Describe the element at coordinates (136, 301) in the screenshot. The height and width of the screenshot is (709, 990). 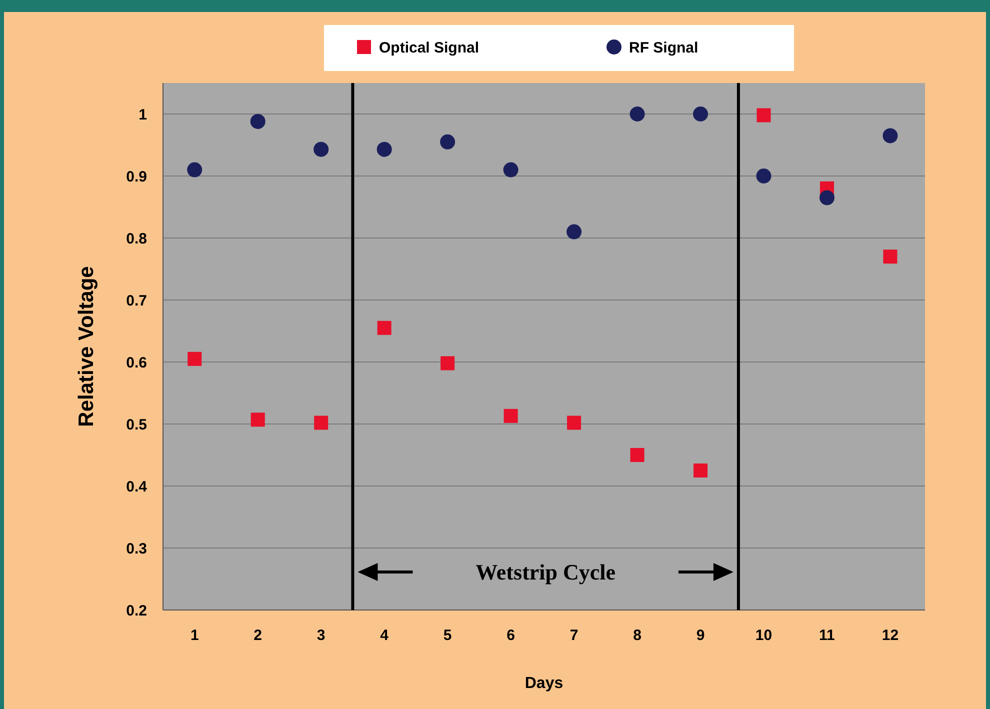
I see `y-tick-label: 0.7` at that location.